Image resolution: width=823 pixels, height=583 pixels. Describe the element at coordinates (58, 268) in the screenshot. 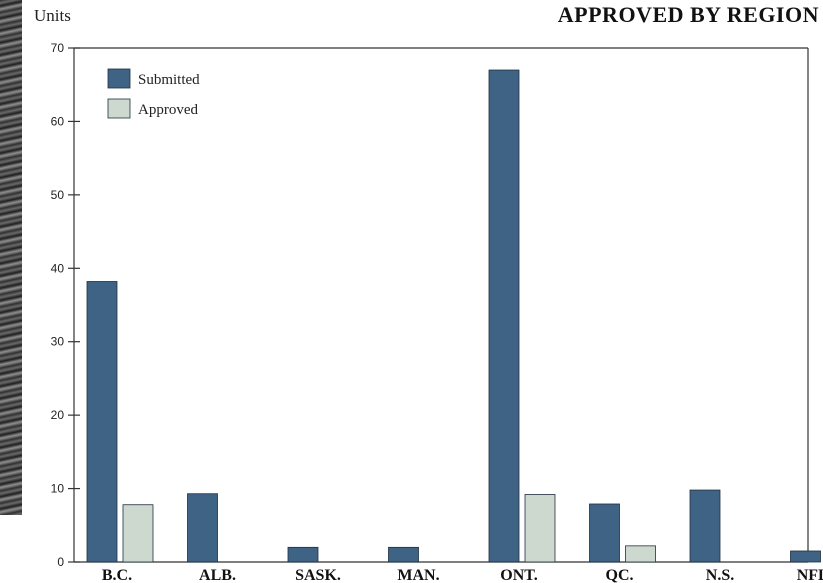

I see `y-tick-label: 40` at that location.